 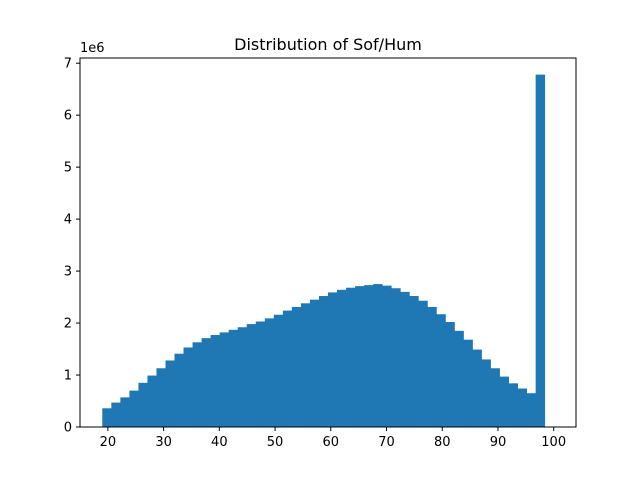 I want to click on chart-title: Distribution of Sof/Hum, so click(x=328, y=44).